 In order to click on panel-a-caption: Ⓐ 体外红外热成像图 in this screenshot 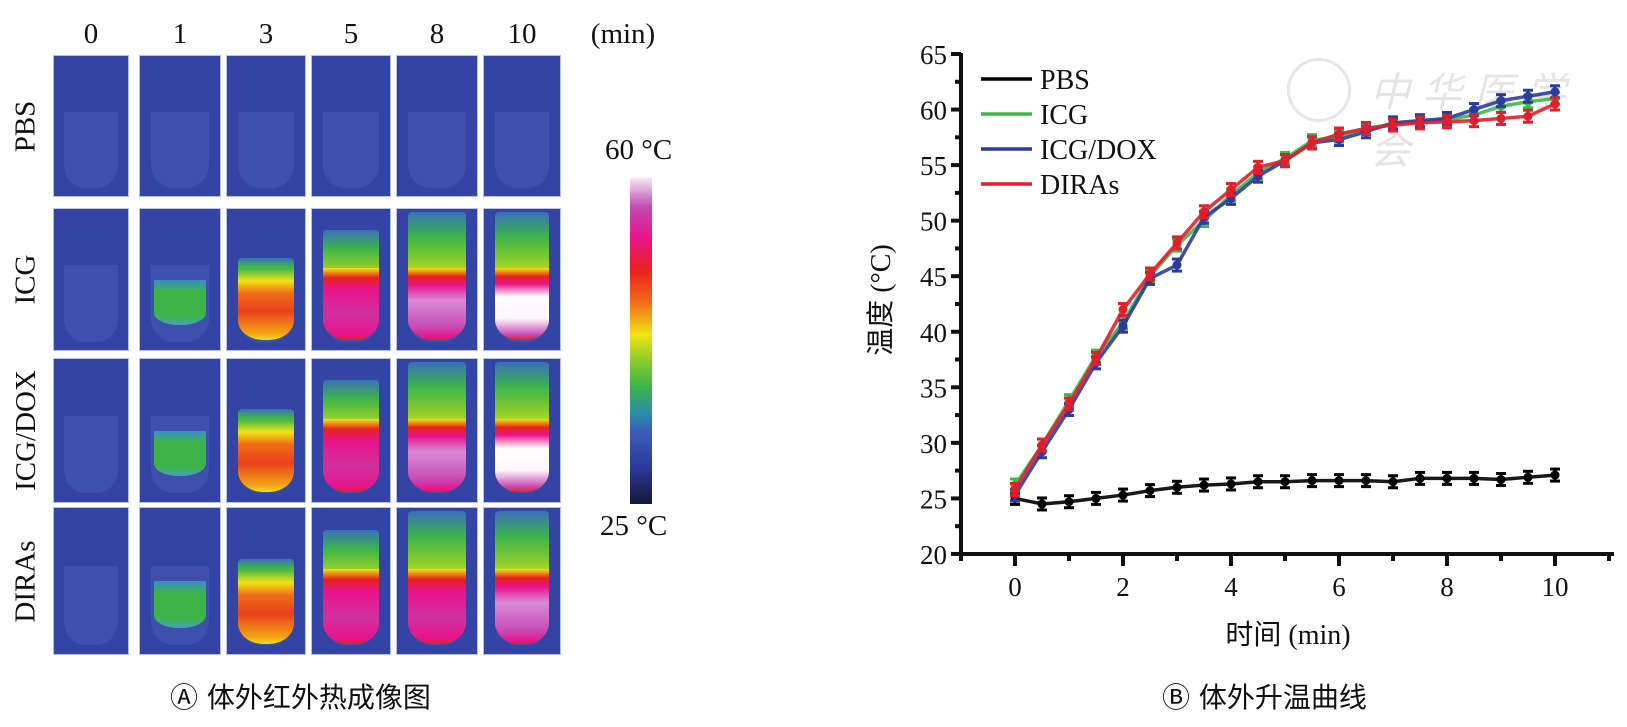, I will do `click(300, 697)`.